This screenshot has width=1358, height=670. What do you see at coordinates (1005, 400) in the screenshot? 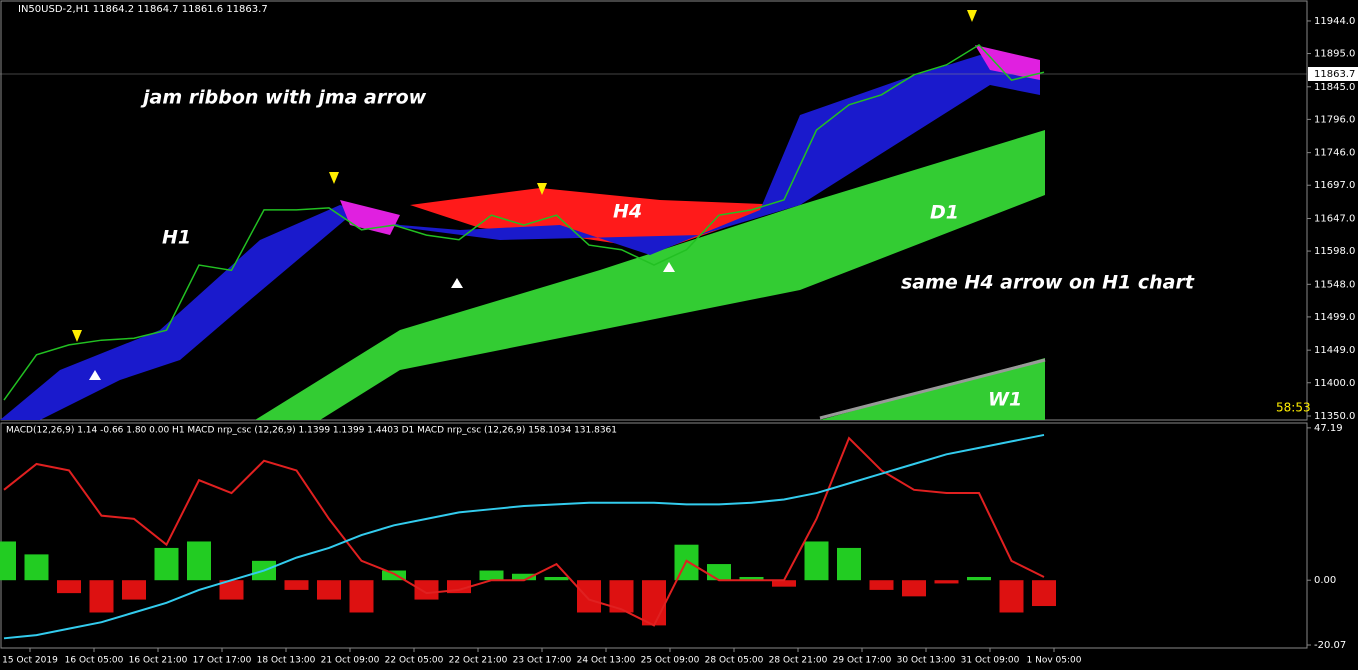
I see `annotation: W1` at bounding box center [1005, 400].